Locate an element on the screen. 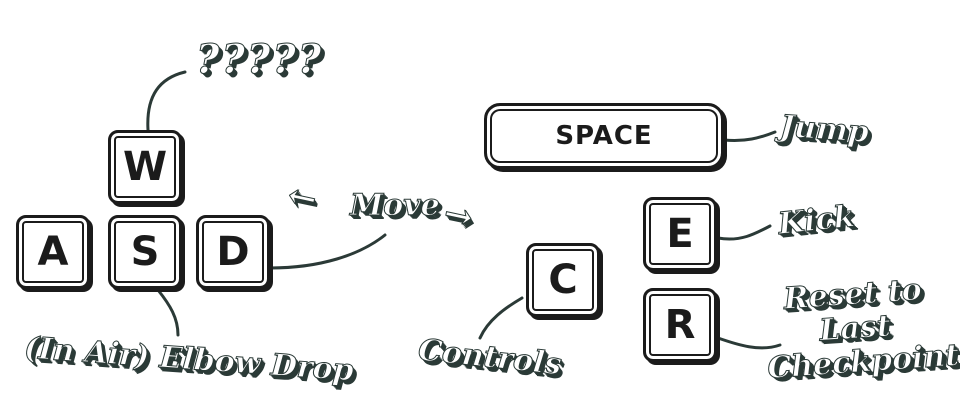 The width and height of the screenshot is (960, 420). w-action-label: ????? is located at coordinates (259, 60).